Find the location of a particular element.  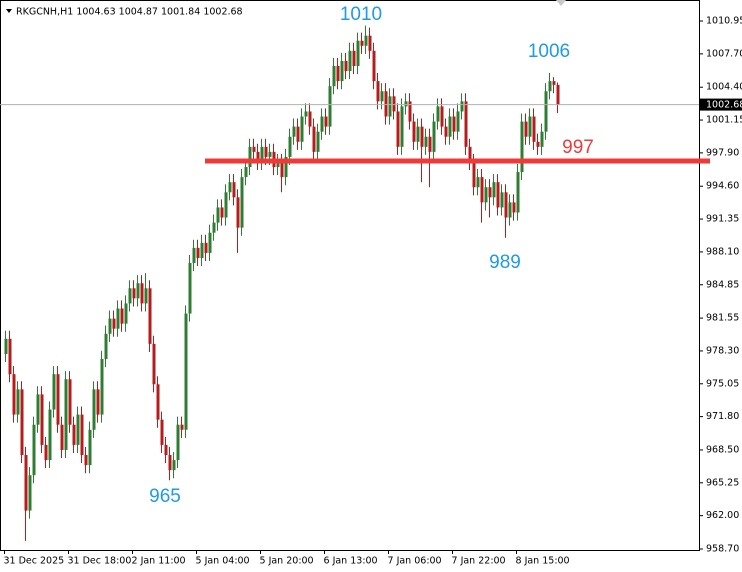

y-tick-label: 958.70 is located at coordinates (722, 548).